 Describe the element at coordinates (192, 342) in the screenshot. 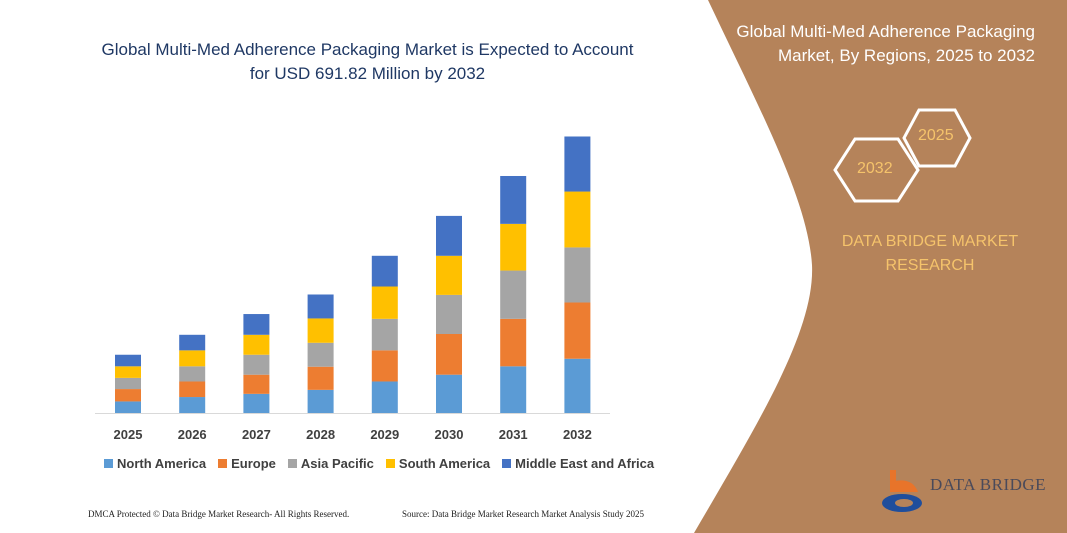

I see `bar-segment-middle-east-and-africa-2026` at that location.